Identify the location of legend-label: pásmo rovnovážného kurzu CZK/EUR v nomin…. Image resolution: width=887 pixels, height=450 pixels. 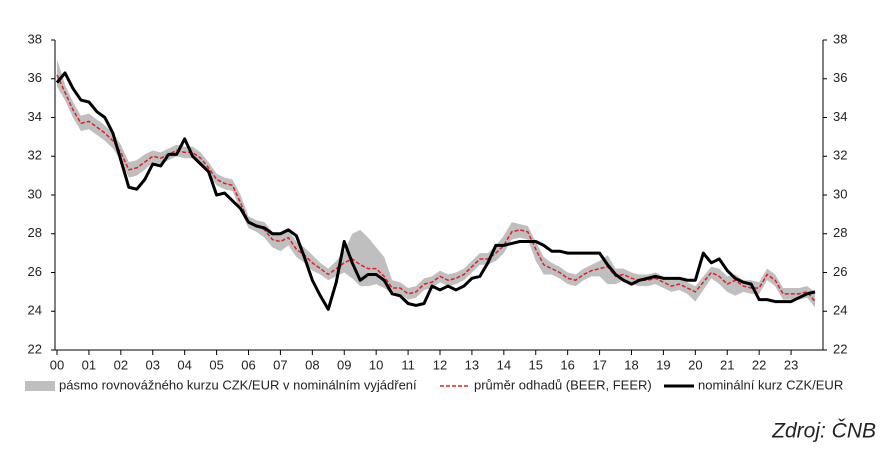
(238, 384).